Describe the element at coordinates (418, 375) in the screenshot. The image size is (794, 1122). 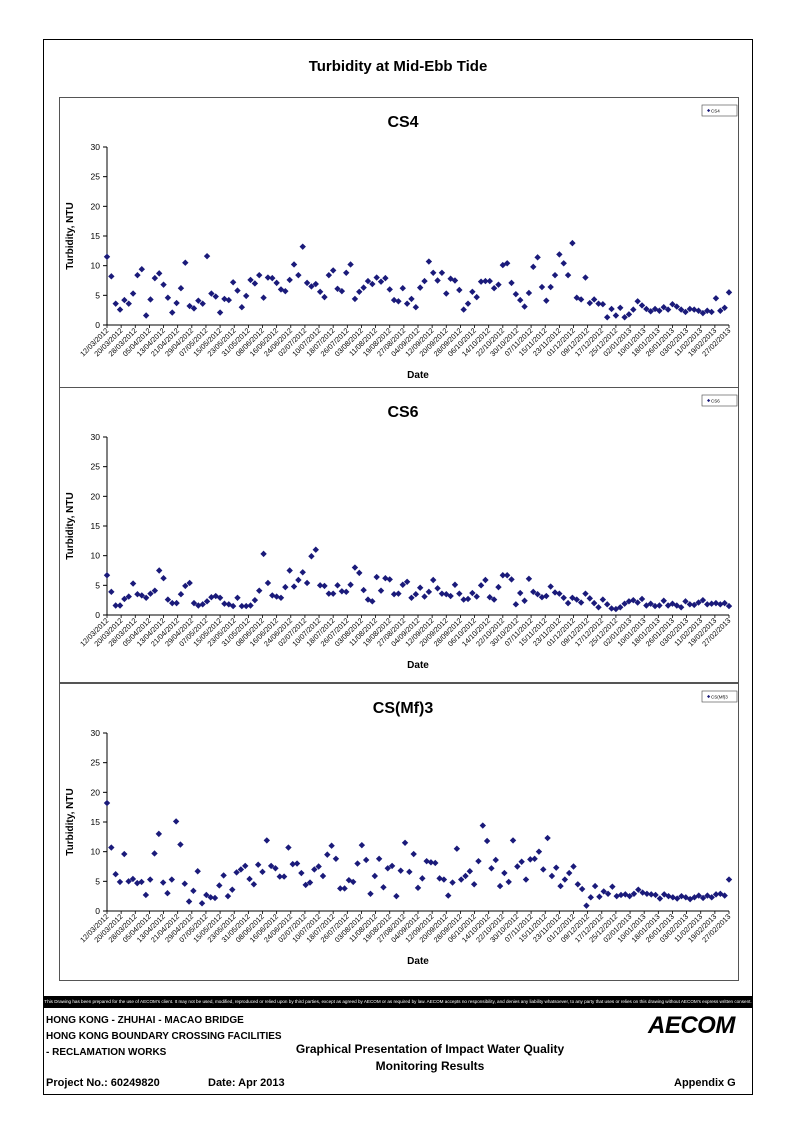
I see `x-axis-title: Date` at that location.